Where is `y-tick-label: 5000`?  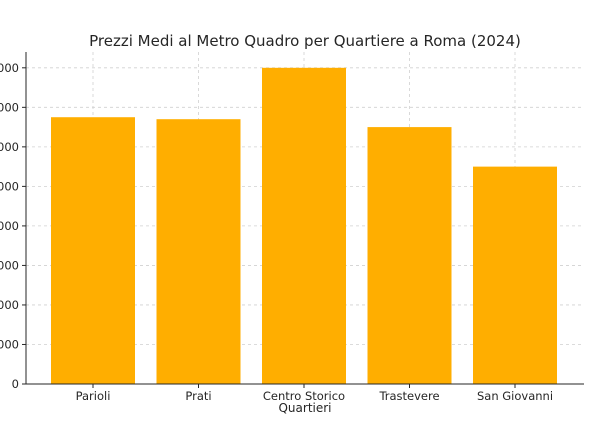 y-tick-label: 5000 is located at coordinates (9, 186).